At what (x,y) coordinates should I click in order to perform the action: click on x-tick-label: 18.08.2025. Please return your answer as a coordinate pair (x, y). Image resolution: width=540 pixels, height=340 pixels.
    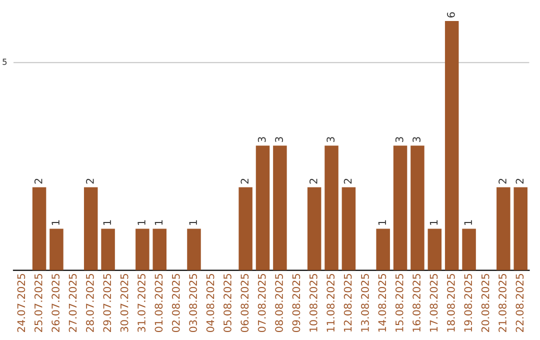
    Looking at the image, I should click on (450, 303).